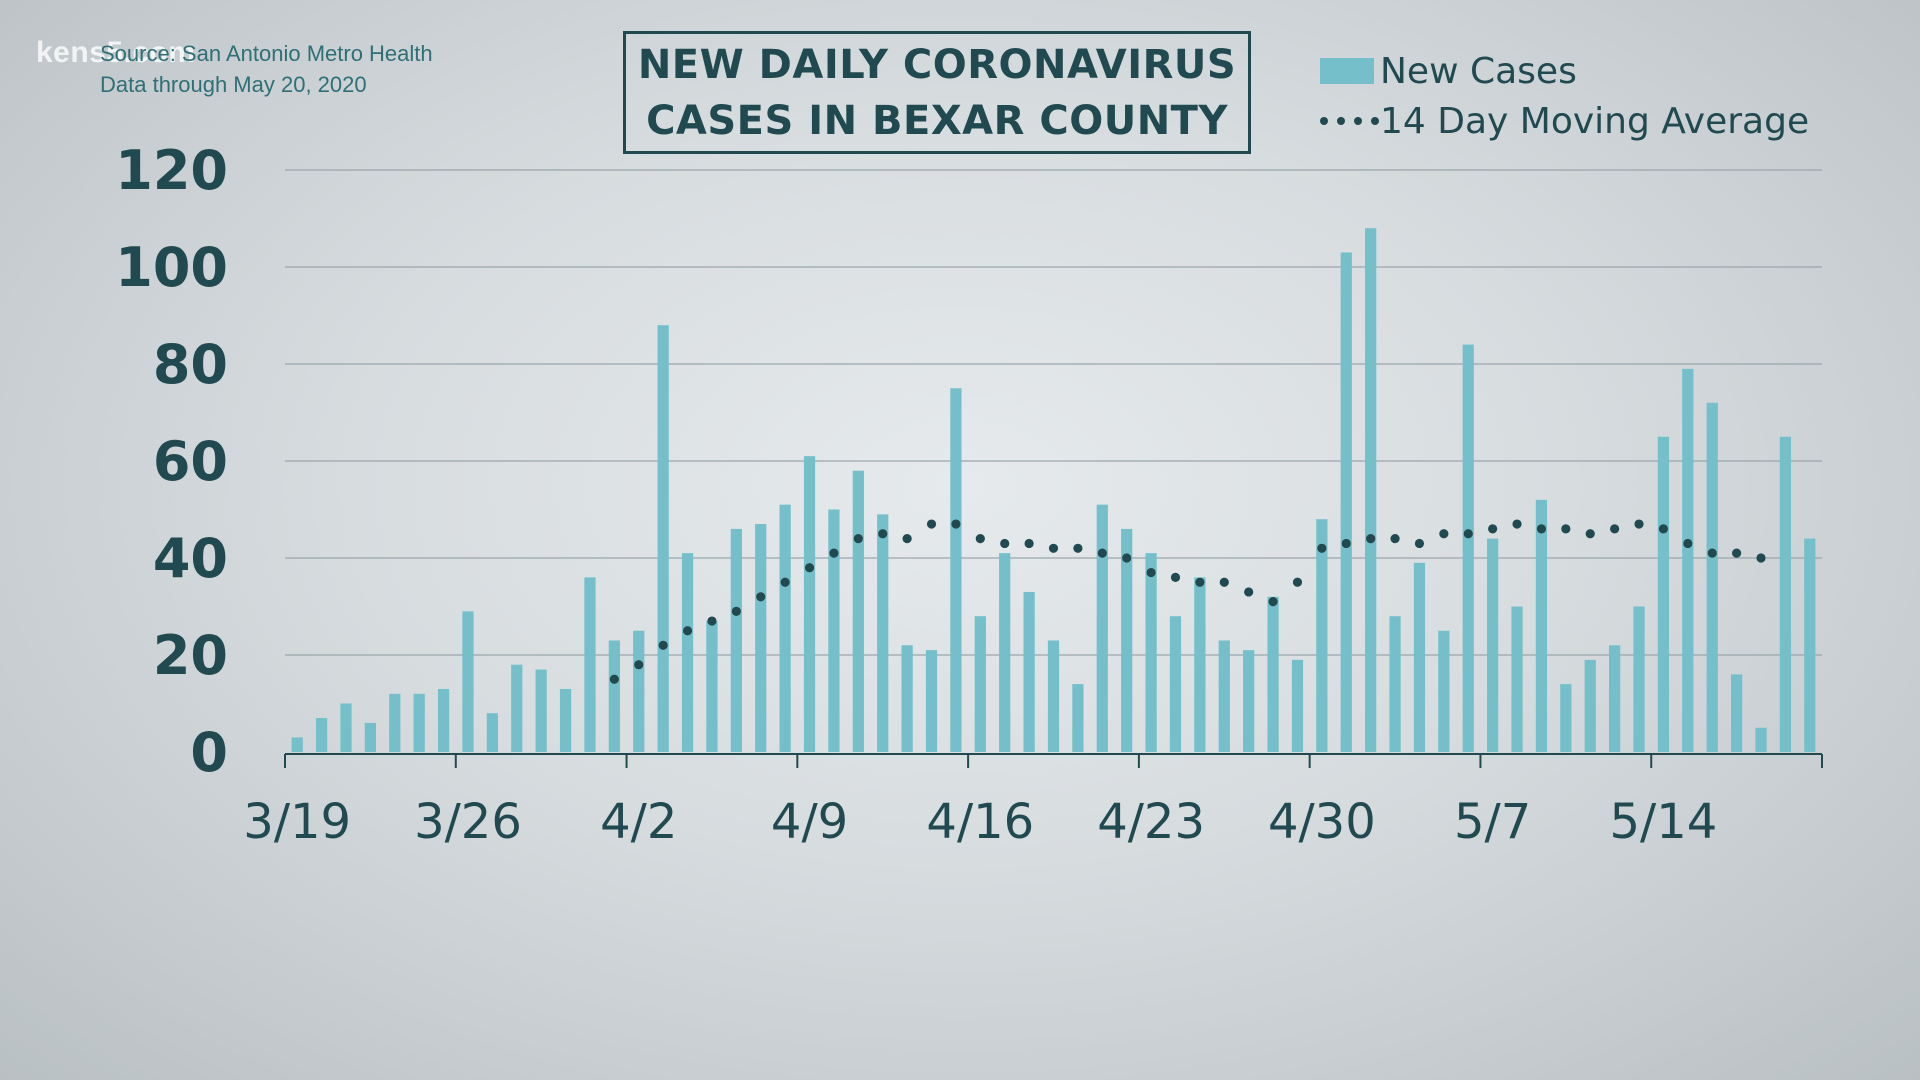 The width and height of the screenshot is (1920, 1080). I want to click on y-tick-label: 40, so click(190, 558).